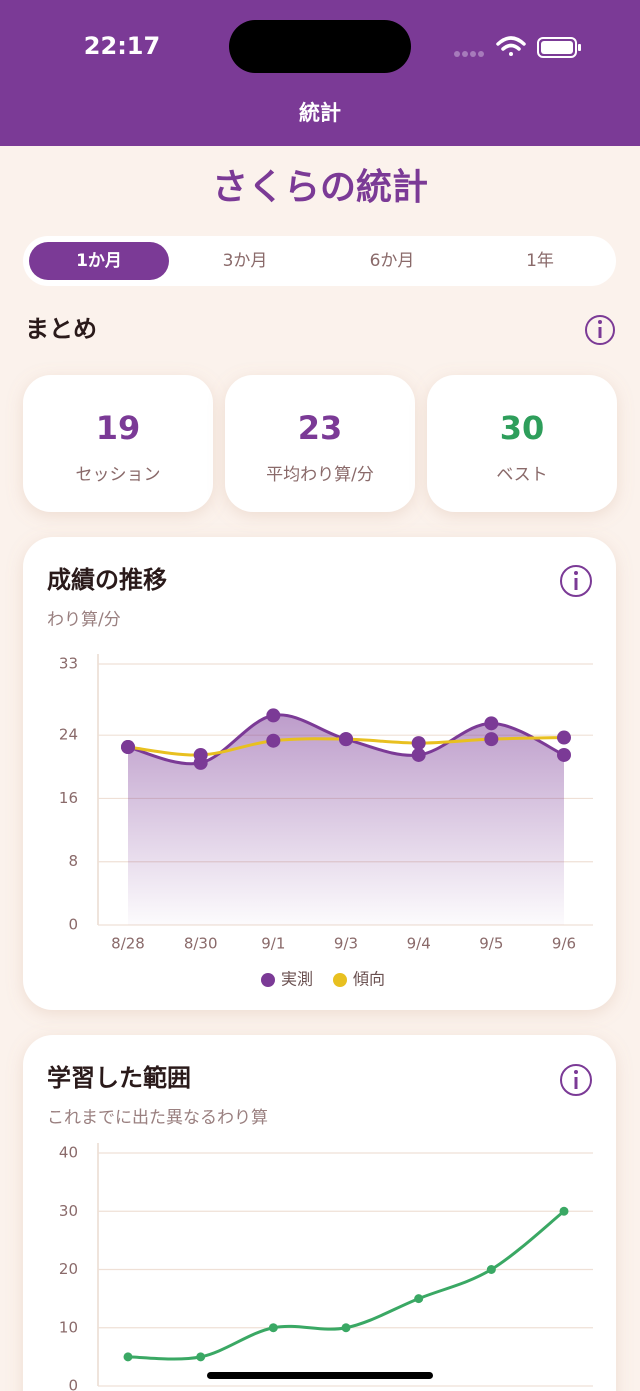 This screenshot has width=640, height=1391. Describe the element at coordinates (320, 46) in the screenshot. I see `dynamic-island` at that location.